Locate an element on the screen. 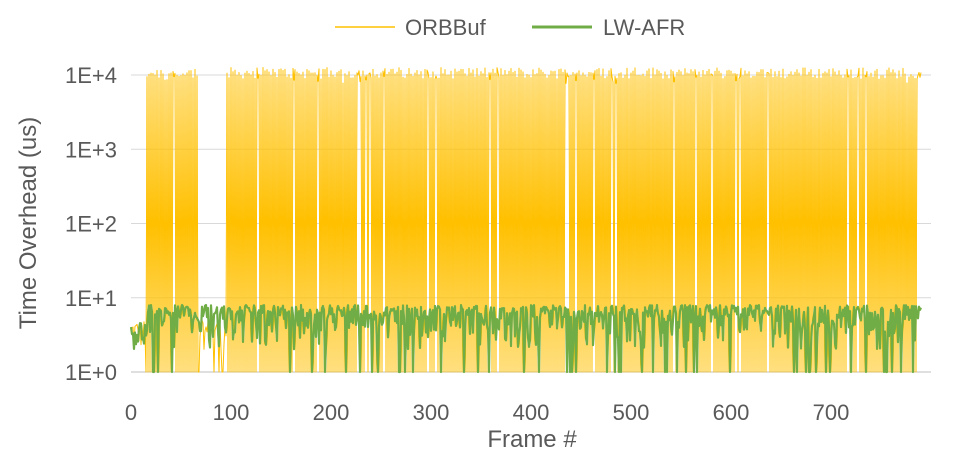  y-tick-label: 1E+3 is located at coordinates (91, 149).